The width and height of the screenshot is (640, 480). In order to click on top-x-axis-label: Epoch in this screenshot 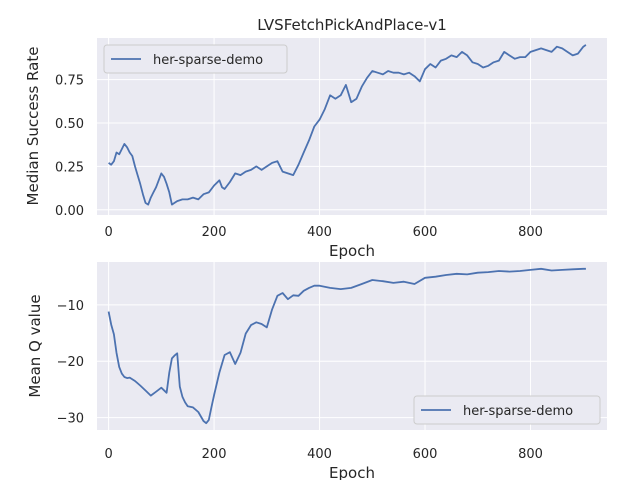, I will do `click(352, 251)`.